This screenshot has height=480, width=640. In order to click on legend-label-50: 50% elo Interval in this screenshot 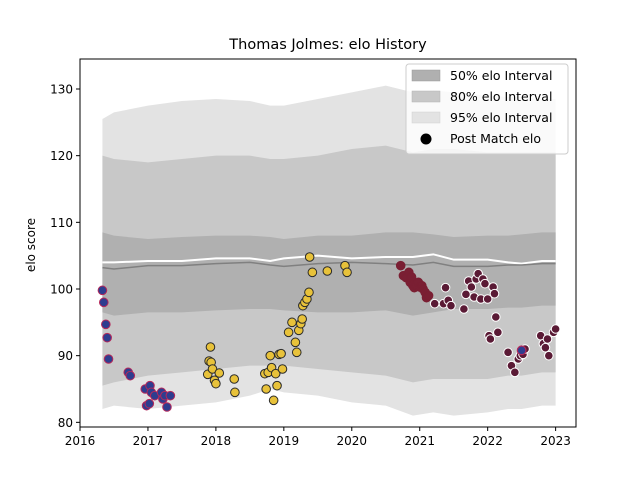, I will do `click(501, 75)`.